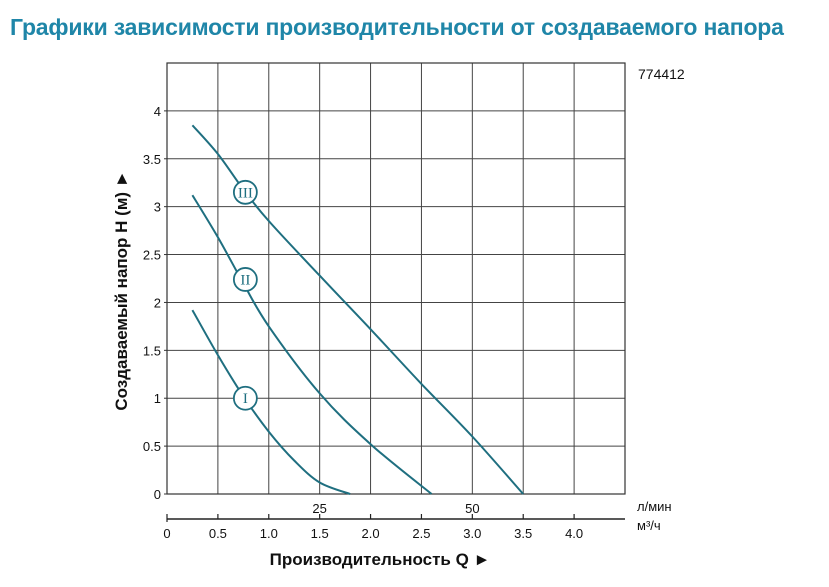  Describe the element at coordinates (472, 533) in the screenshot. I see `x-tick-label-m3h: 3.0` at that location.